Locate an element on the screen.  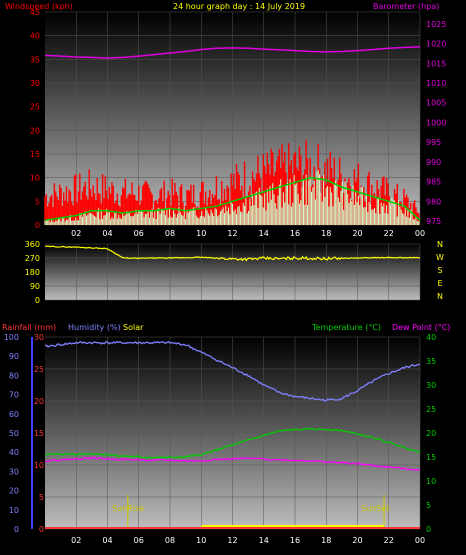
wind-direction-line is located at coordinates (232, 253).